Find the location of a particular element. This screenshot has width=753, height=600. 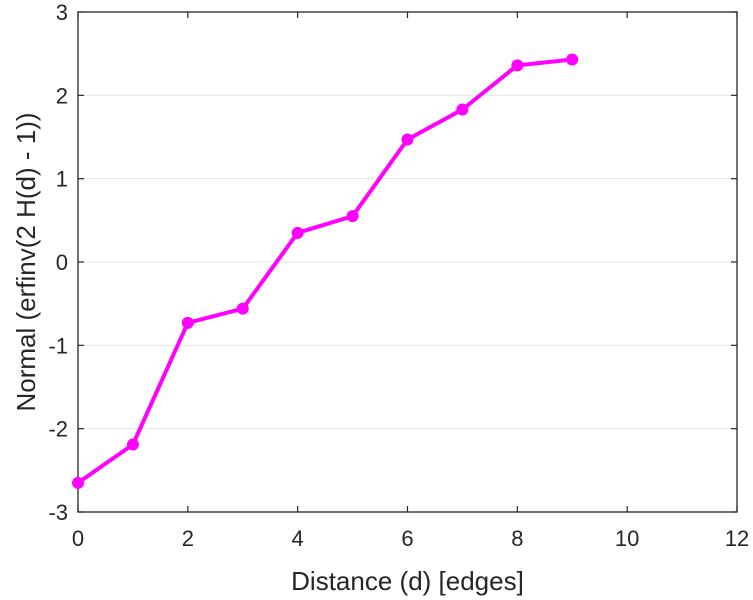

y-tick-label: 2 is located at coordinates (62, 95).